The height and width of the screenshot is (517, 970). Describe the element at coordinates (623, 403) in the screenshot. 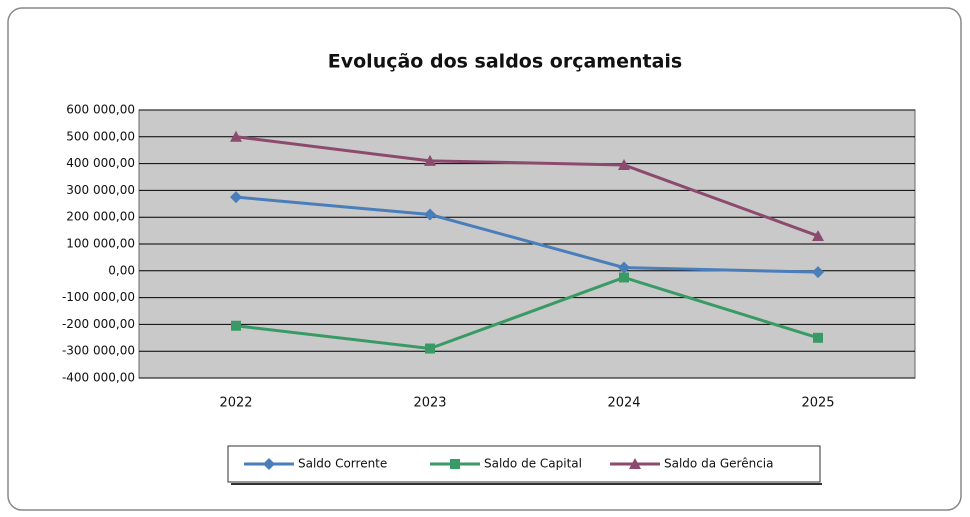

I see `x-tick-label: 2024` at that location.